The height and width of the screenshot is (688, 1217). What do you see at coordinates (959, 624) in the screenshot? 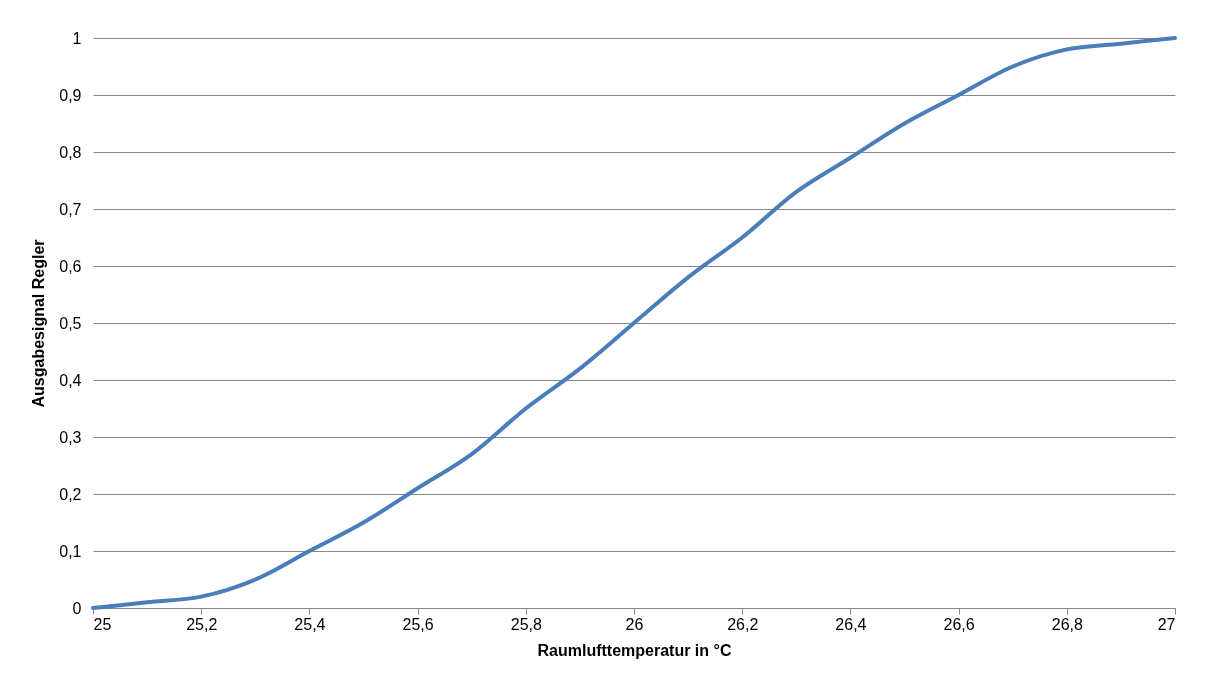
I see `x-tick-label: 26,6` at bounding box center [959, 624].